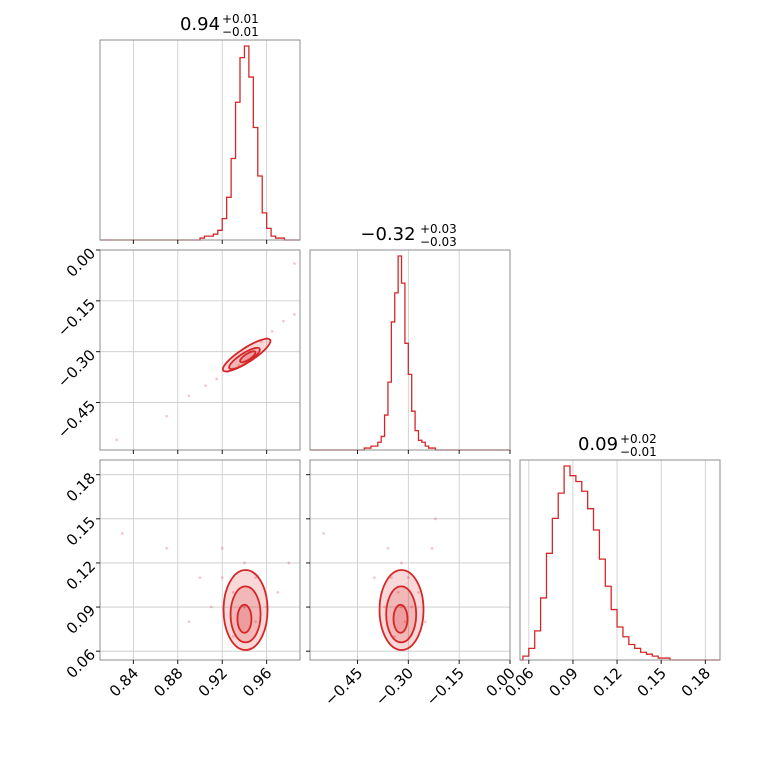  Describe the element at coordinates (445, 686) in the screenshot. I see `x-tick-label: −0.15` at that location.